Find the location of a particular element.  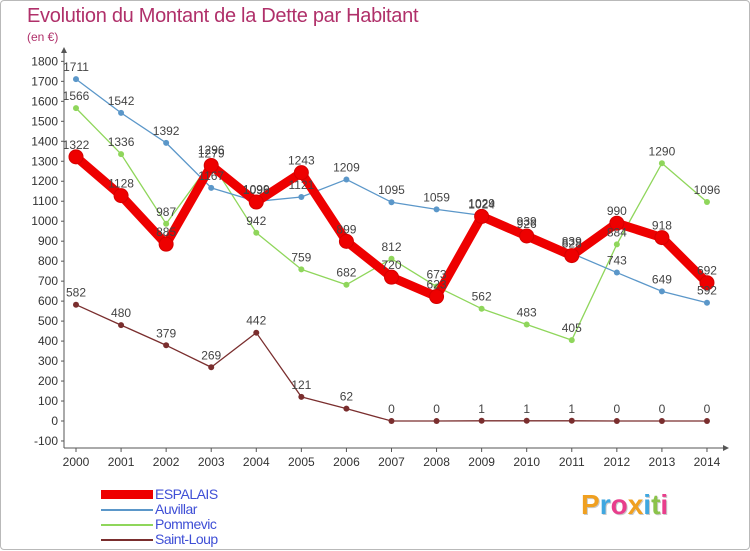

data-label-auvillar: 1059 is located at coordinates (436, 197).